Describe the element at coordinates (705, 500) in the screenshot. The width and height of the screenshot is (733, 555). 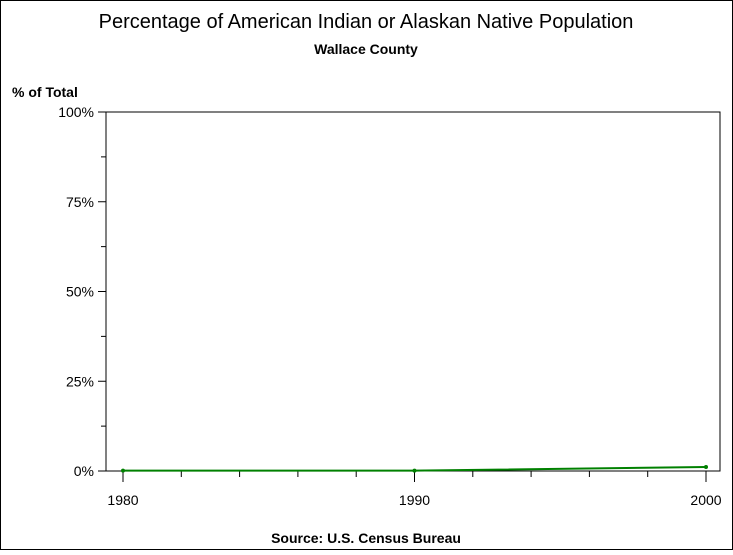
I see `x-tick-label: 2000` at that location.